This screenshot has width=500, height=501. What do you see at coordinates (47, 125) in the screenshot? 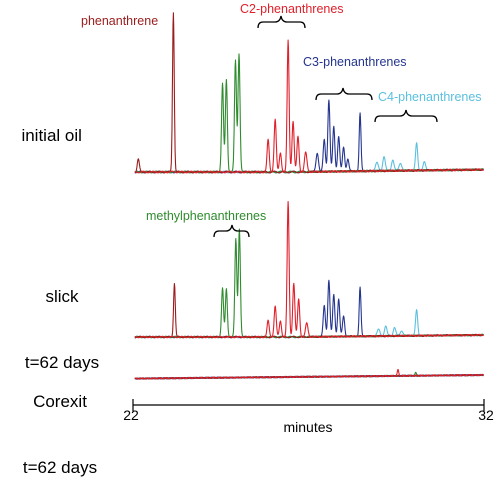
I see `panel-label-initial-oil: initial oil` at bounding box center [47, 125].